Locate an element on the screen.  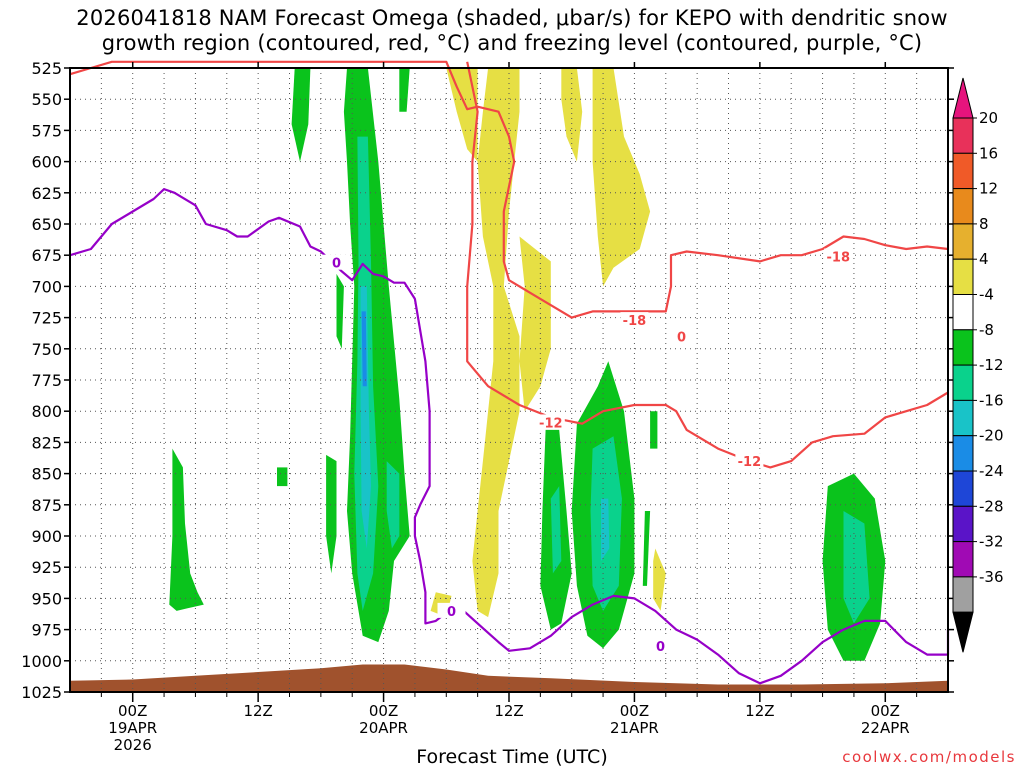
x-tick-label-36-1: 12Z is located at coordinates (508, 711).